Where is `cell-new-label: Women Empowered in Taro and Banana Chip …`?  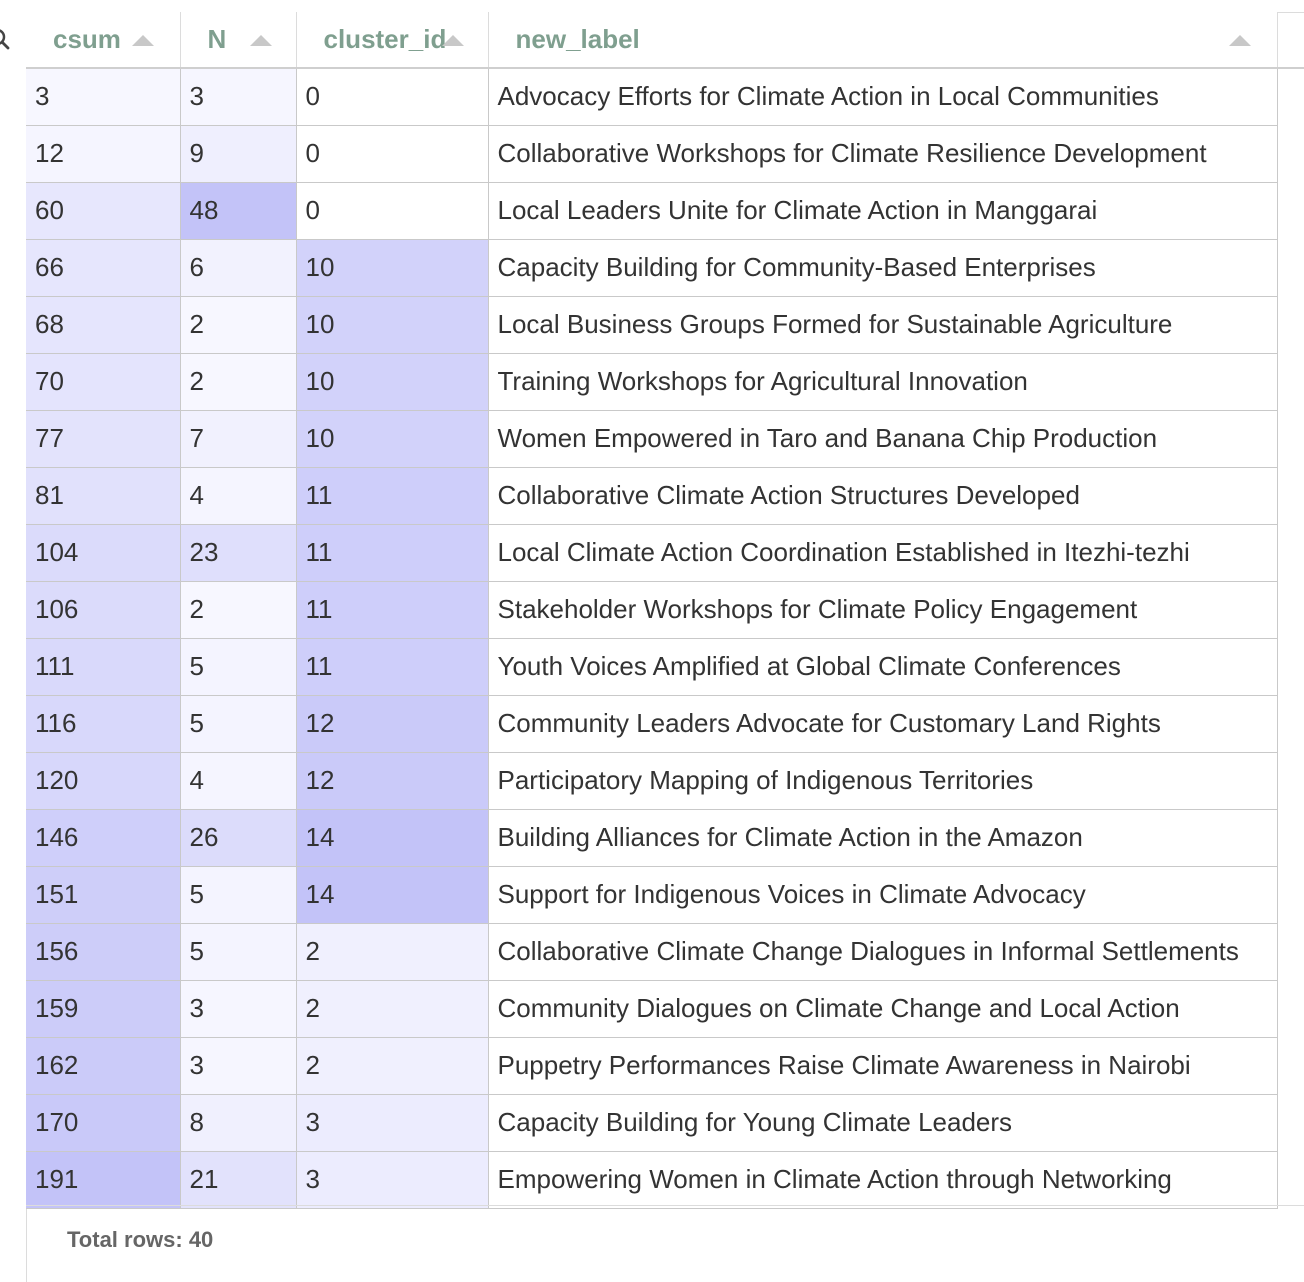
cell-new-label: Women Empowered in Taro and Banana Chip … is located at coordinates (883, 439).